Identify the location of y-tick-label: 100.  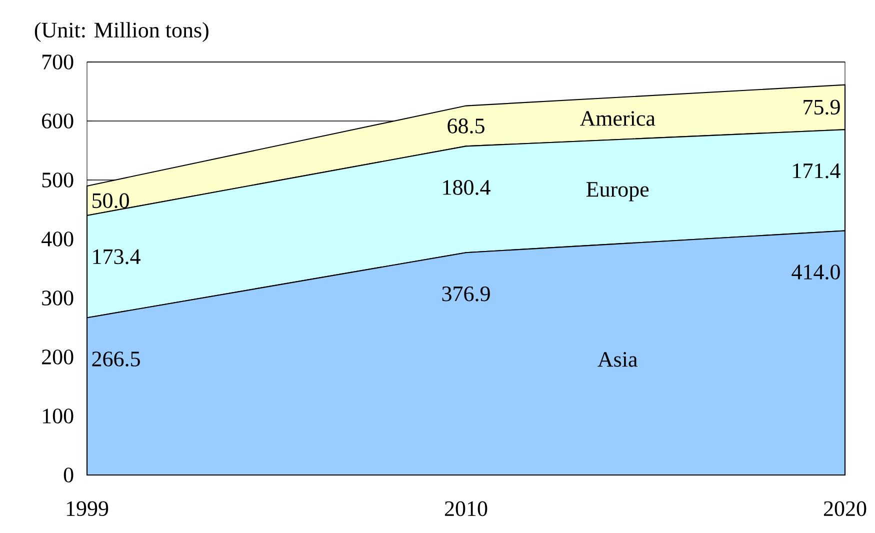
(58, 416).